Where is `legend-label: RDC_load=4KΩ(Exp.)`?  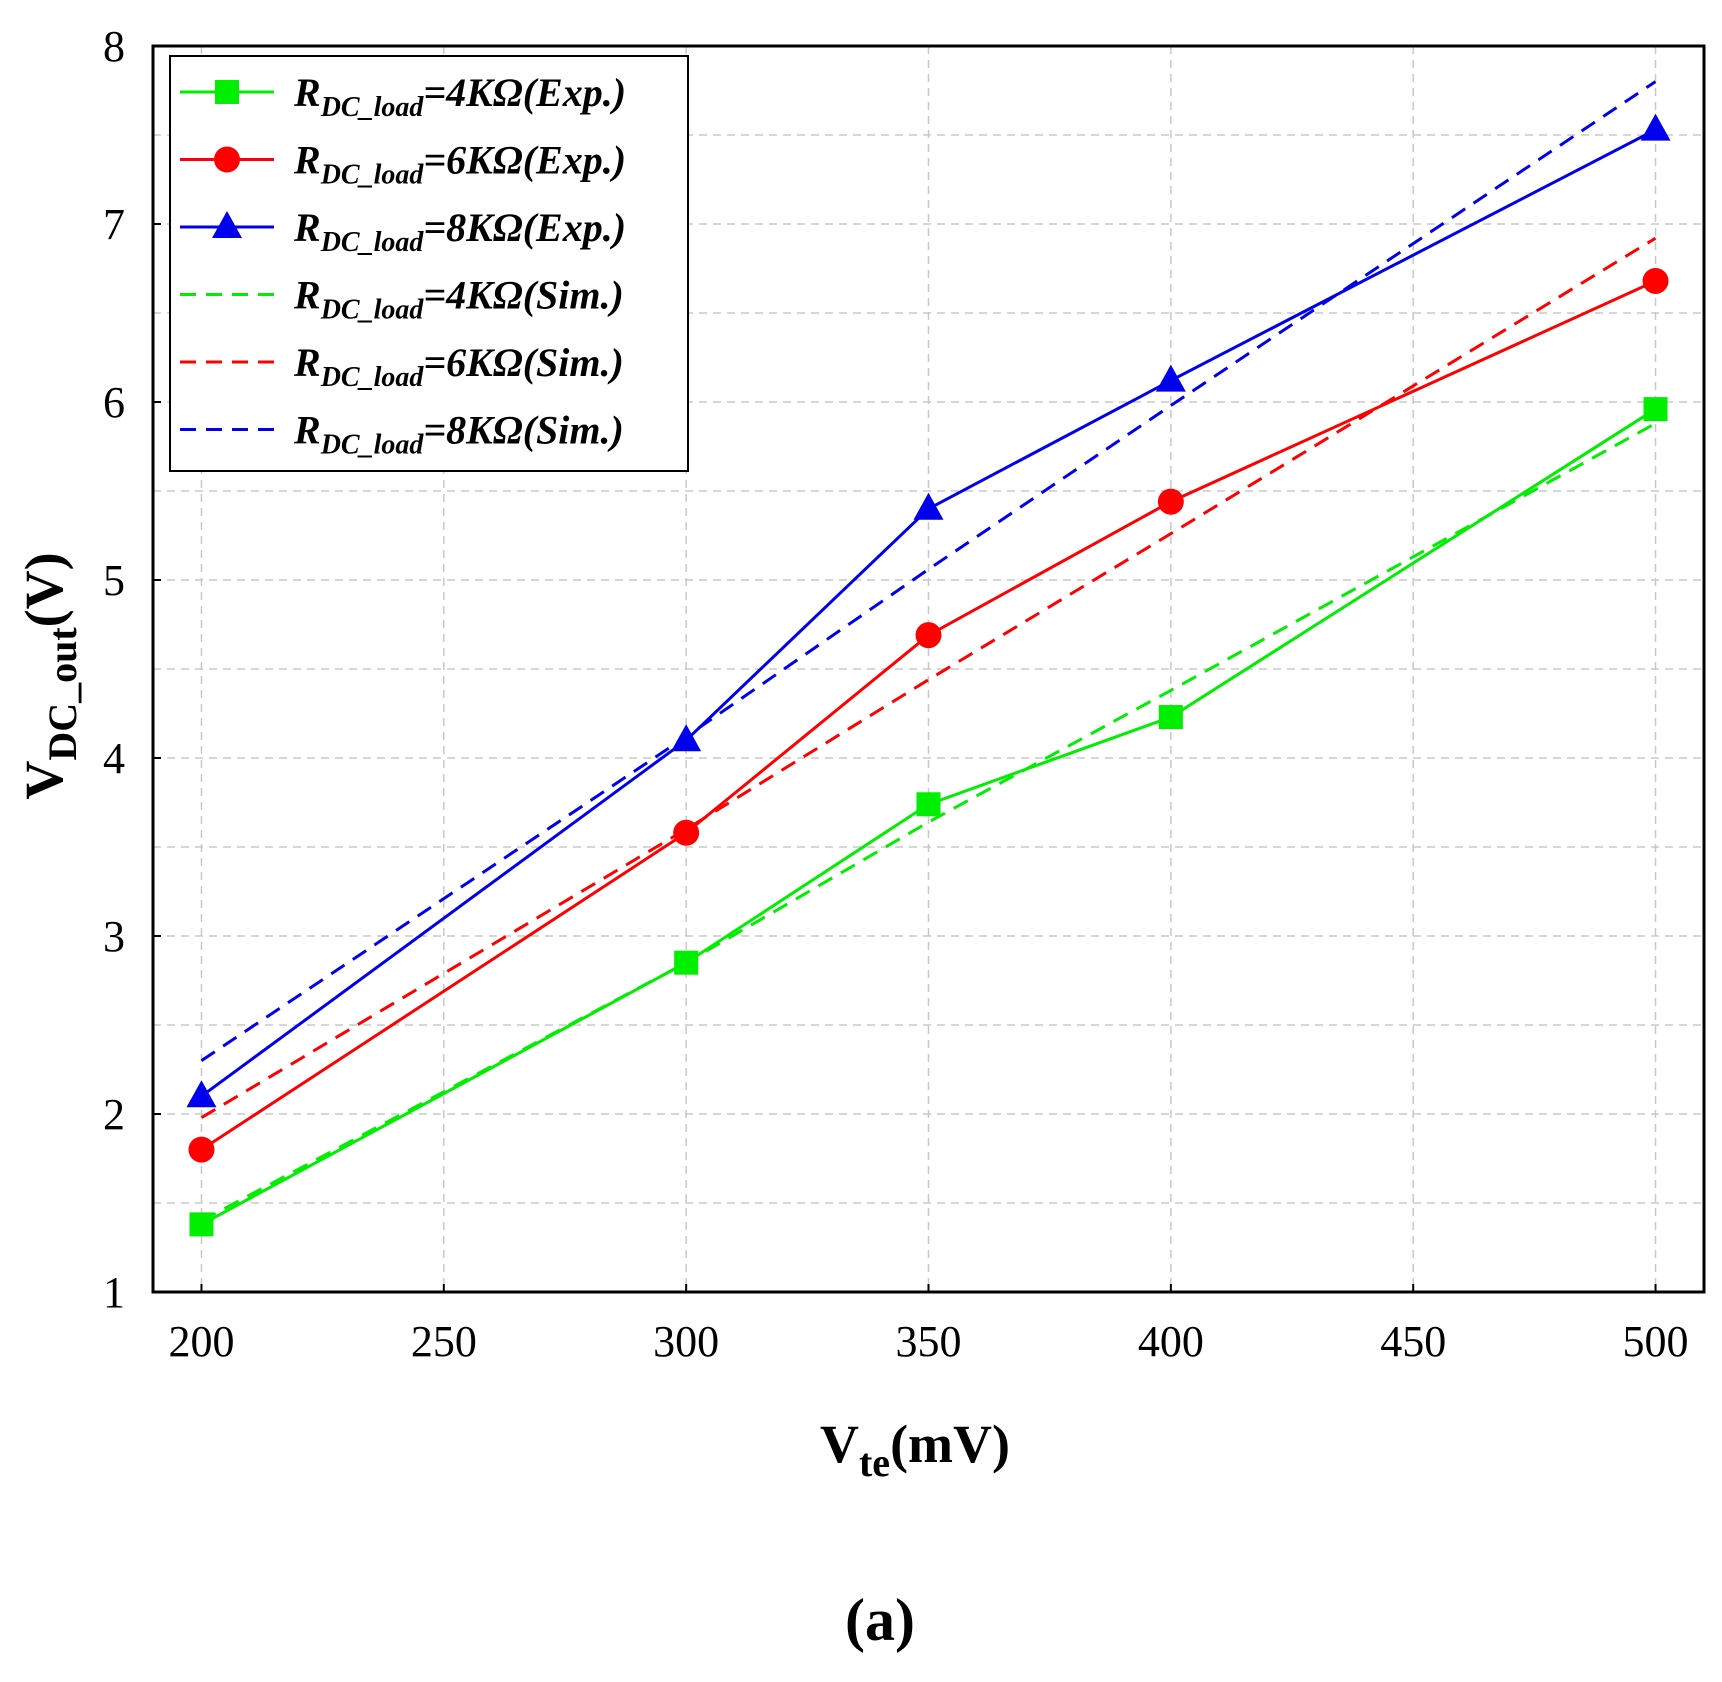 legend-label: RDC_load=4KΩ(Exp.) is located at coordinates (459, 96).